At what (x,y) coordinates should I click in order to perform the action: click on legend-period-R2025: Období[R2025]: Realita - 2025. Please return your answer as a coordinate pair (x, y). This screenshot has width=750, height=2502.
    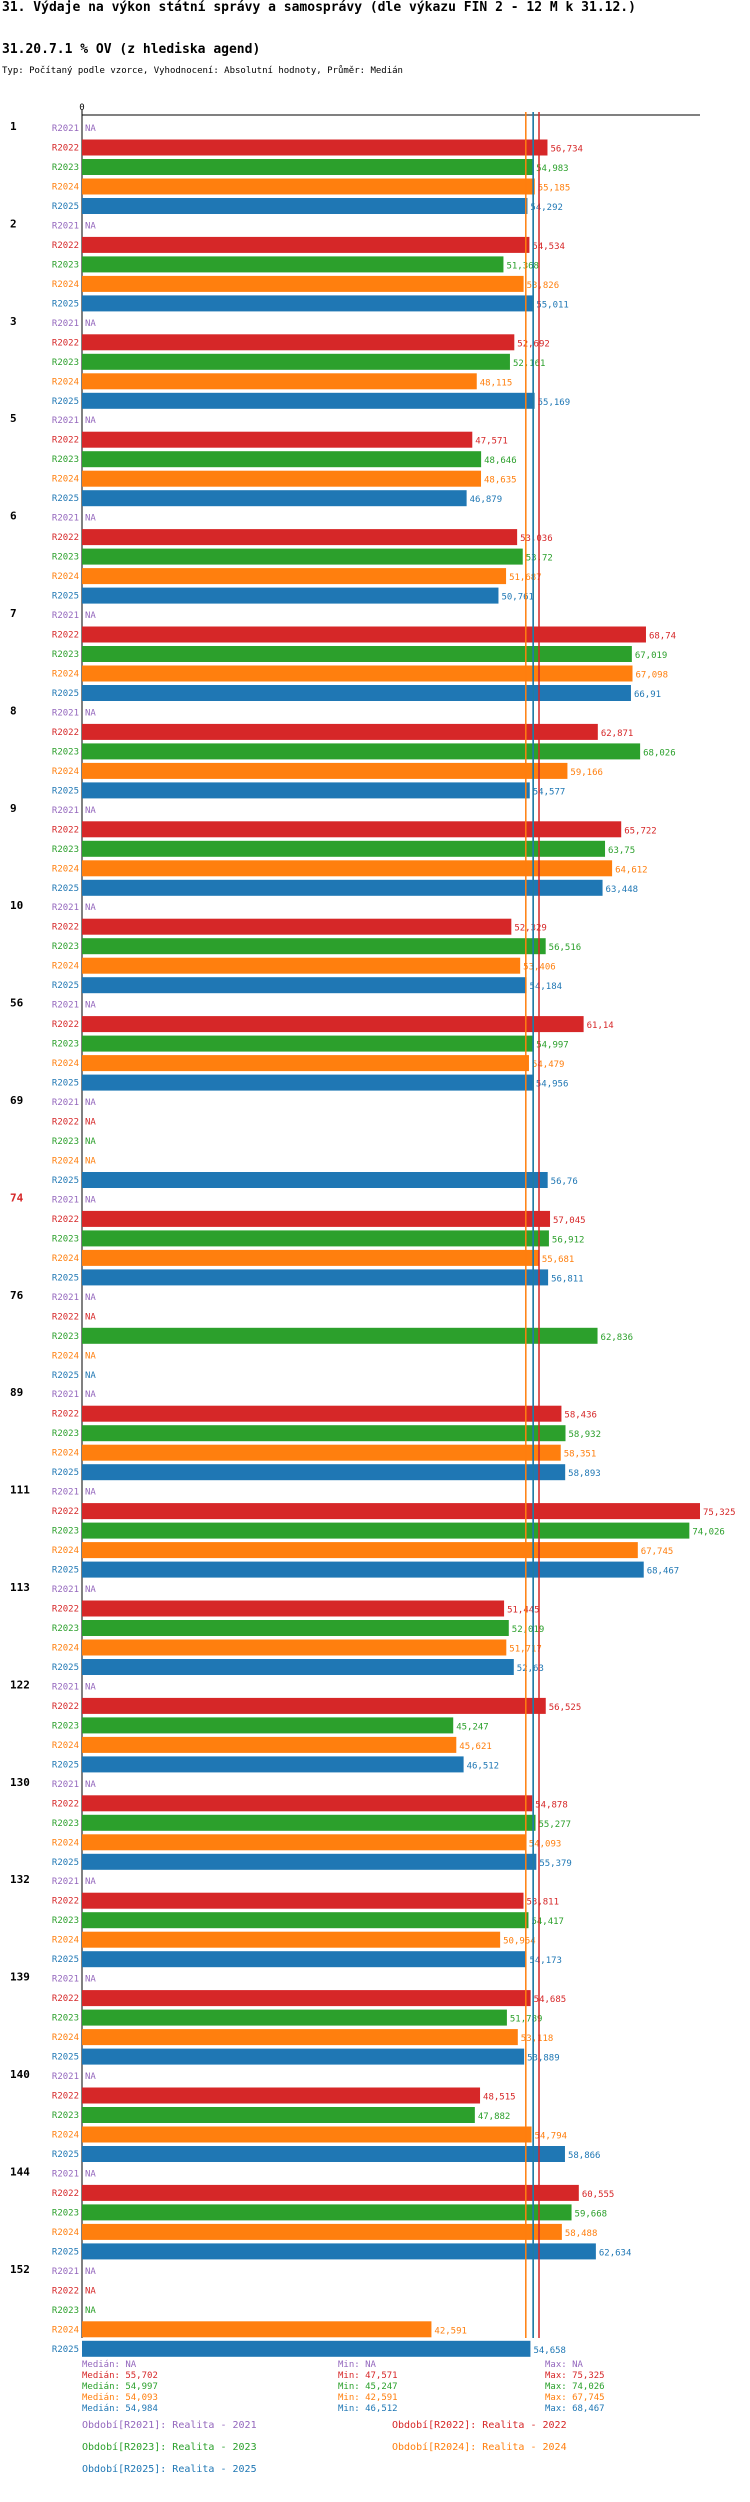
    Looking at the image, I should click on (169, 2469).